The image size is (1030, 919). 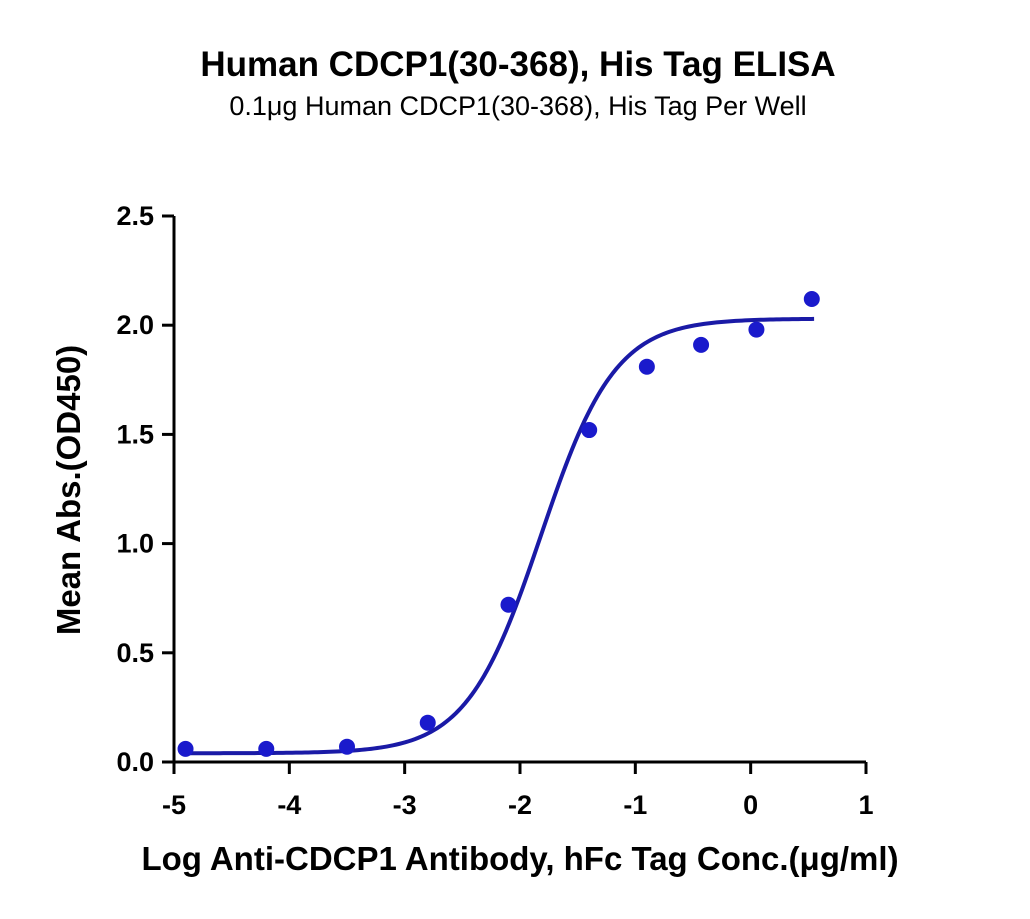 I want to click on y-axis-label: Mean Abs.(OD450), so click(x=68, y=490).